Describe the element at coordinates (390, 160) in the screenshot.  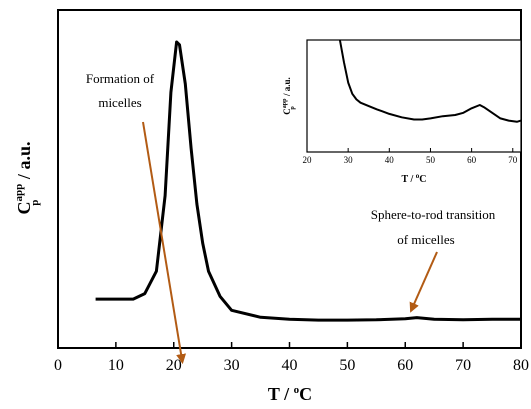
I see `inset-x-tick-label: 40` at that location.